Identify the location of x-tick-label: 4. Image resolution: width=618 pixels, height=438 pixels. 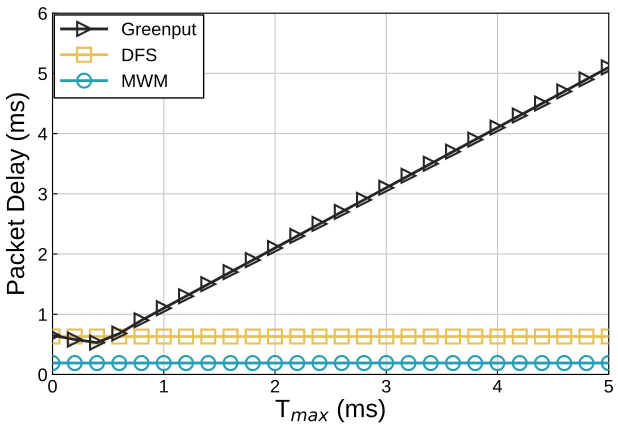
(497, 386).